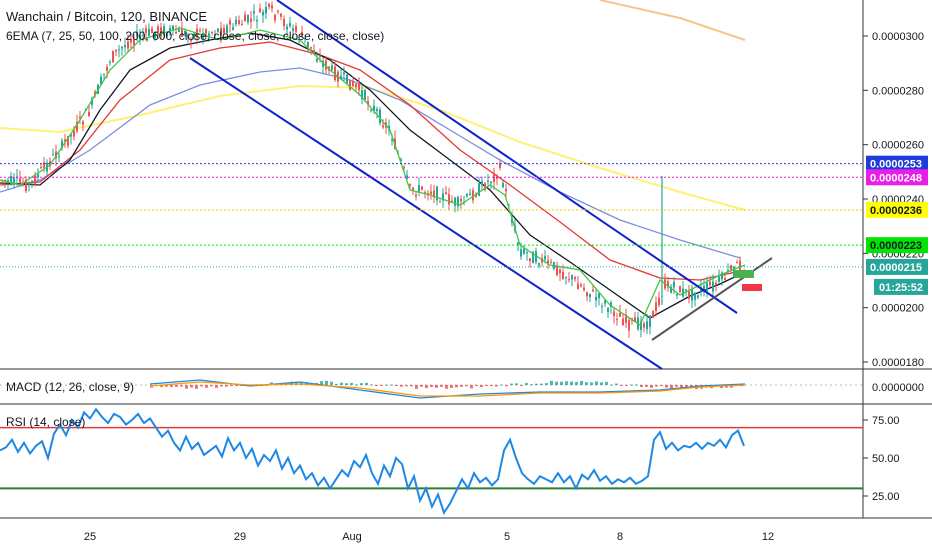 The height and width of the screenshot is (550, 932). I want to click on time-tick-label: 25, so click(90, 537).